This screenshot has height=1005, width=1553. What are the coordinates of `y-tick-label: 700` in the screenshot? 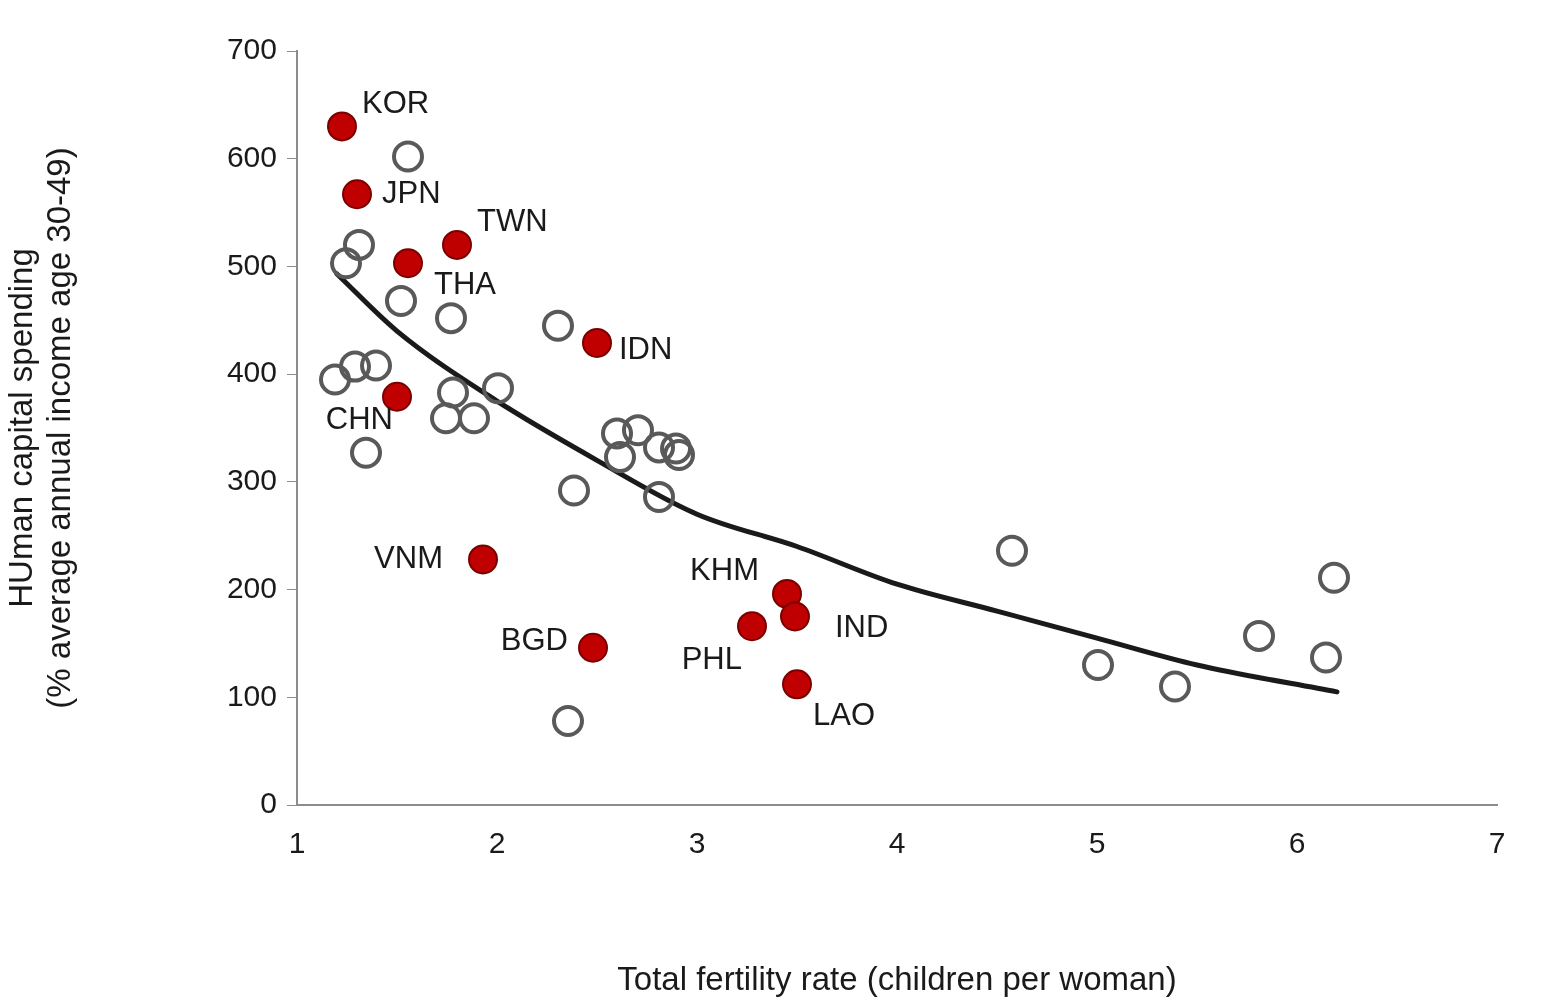 It's located at (251, 49).